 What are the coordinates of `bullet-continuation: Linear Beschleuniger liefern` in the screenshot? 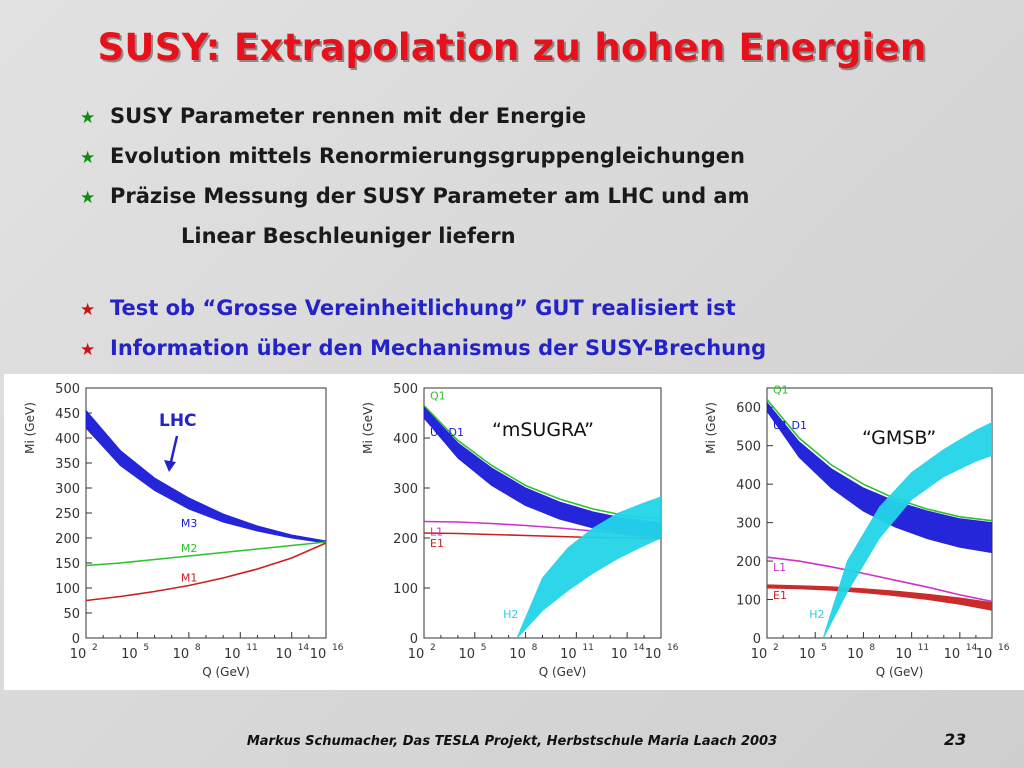 It's located at (348, 236).